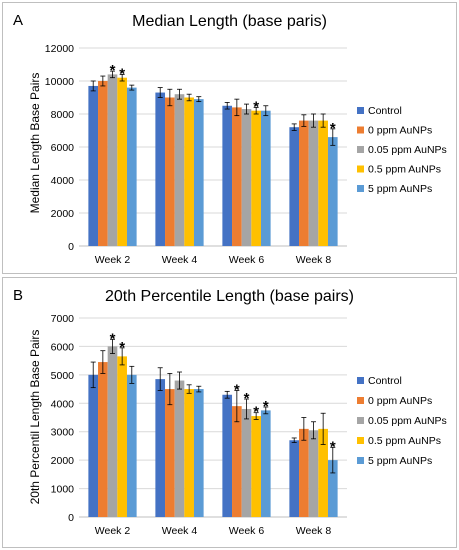  I want to click on y-tick-label: 7000, so click(63, 319).